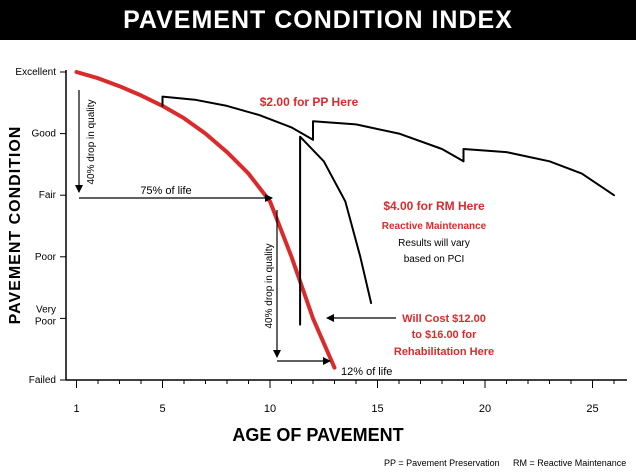 The width and height of the screenshot is (636, 476). Describe the element at coordinates (434, 206) in the screenshot. I see `rm-cost-label: $4.00 for RM Here` at that location.